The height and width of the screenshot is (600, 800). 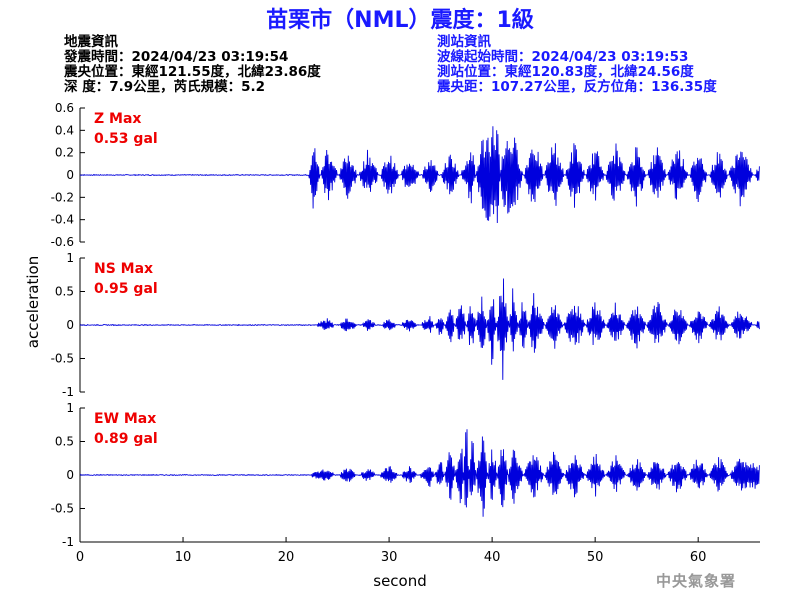 I want to click on origin-time: 發震時間：2024/04/23 03:19:54, so click(x=176, y=57).